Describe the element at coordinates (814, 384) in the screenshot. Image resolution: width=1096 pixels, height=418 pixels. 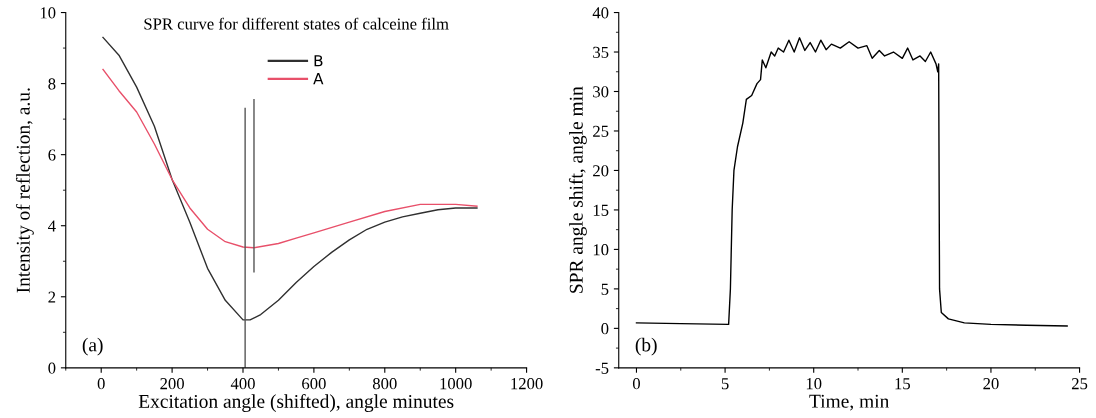
I see `x-tick-label: 10` at that location.